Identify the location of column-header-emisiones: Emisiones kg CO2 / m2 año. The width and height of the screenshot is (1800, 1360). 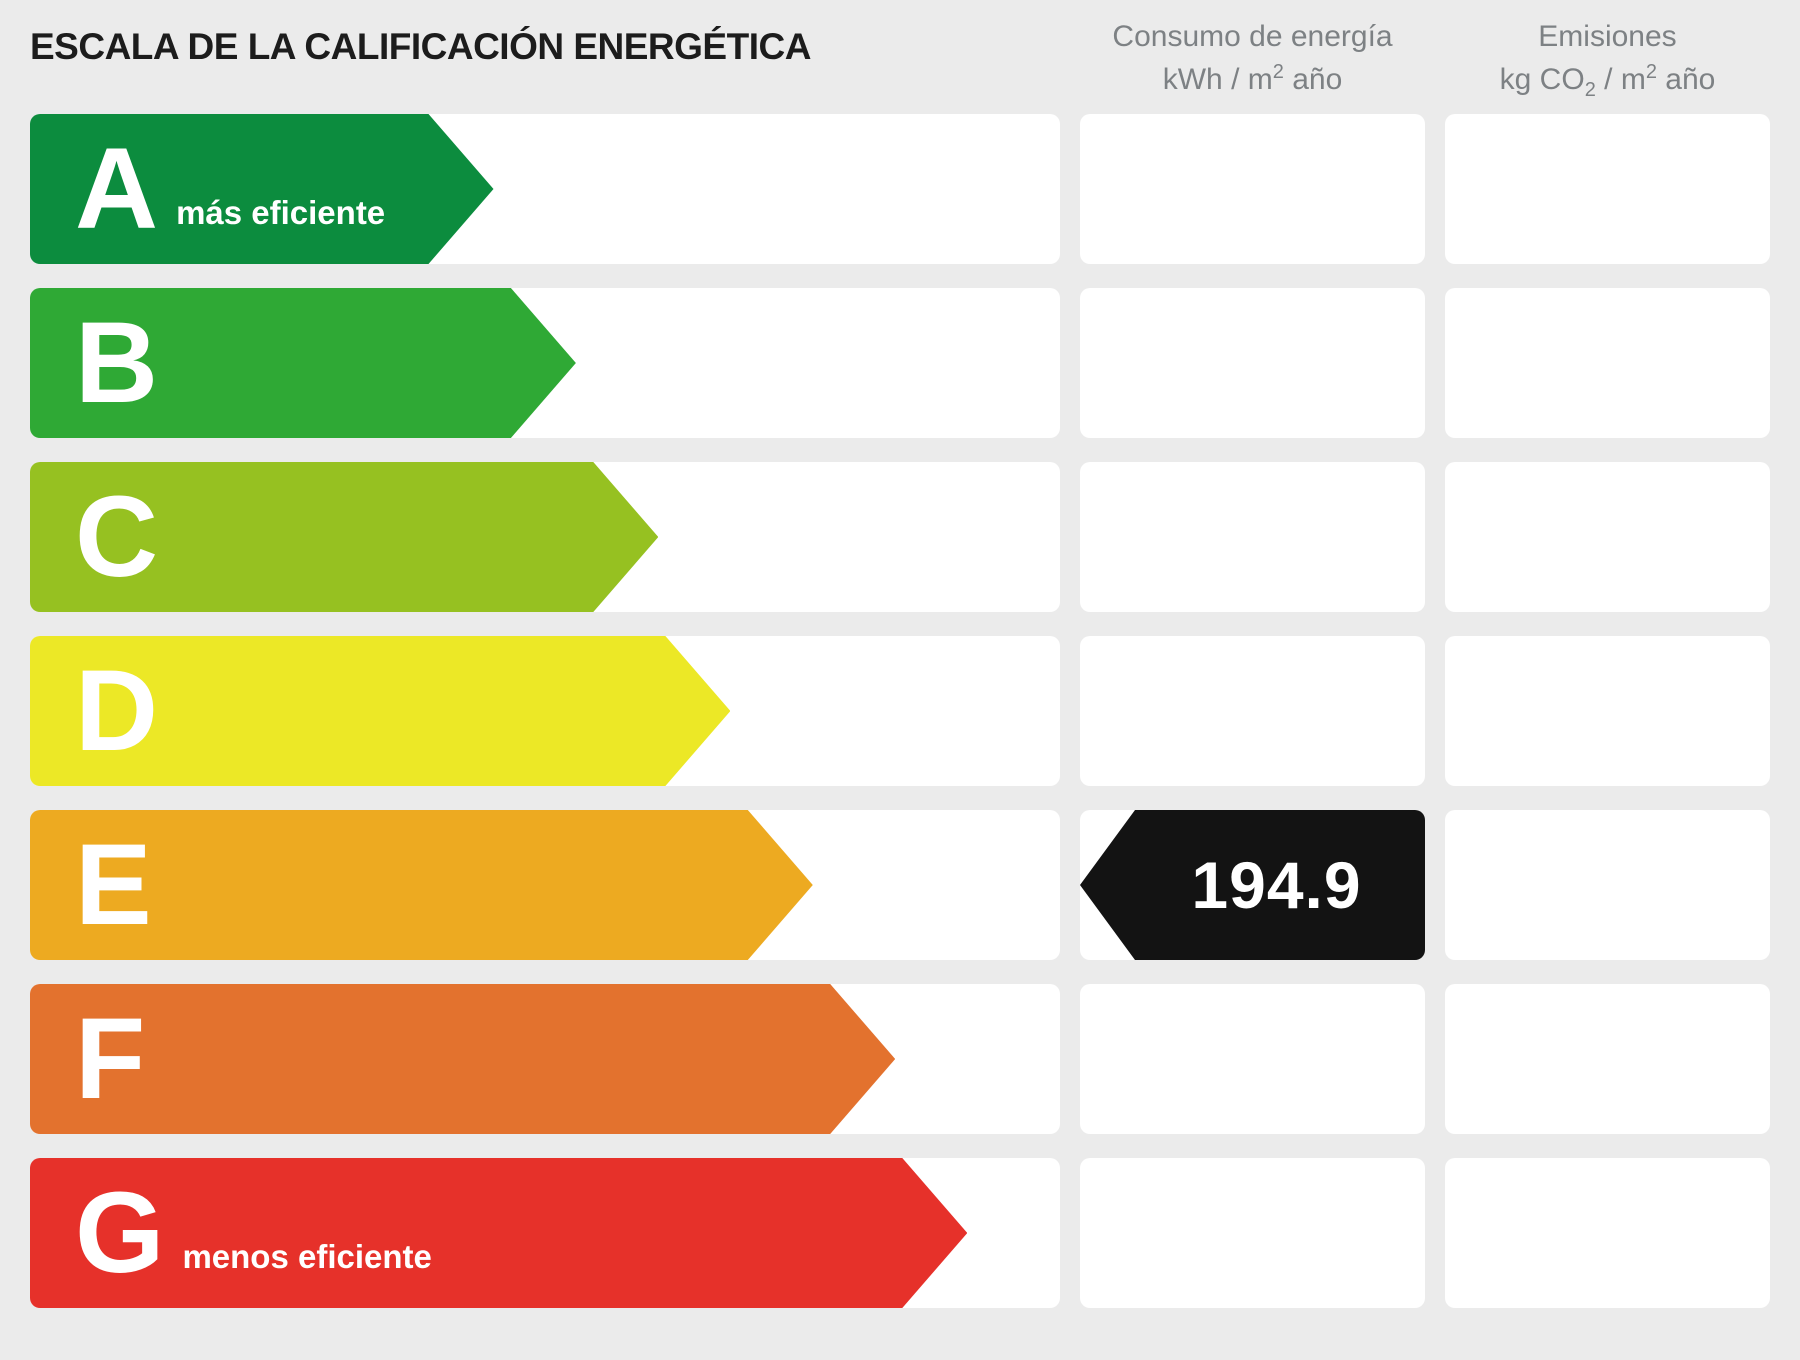
(1607, 59).